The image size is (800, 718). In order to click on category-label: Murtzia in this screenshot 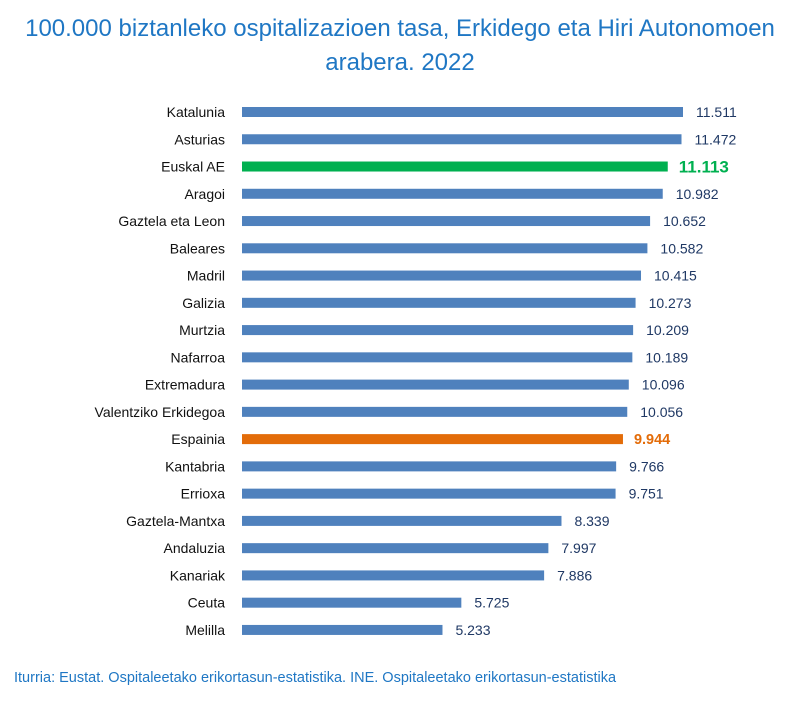, I will do `click(202, 330)`.